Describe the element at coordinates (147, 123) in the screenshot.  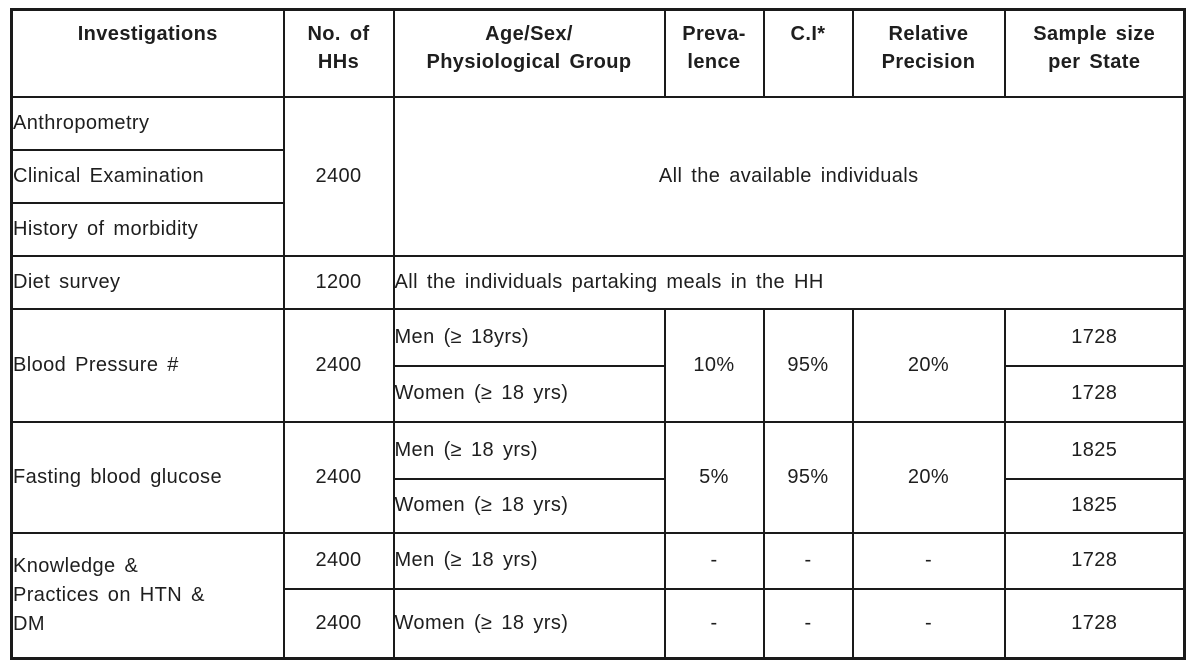
I see `cell-anthropometry: Anthropometry` at that location.